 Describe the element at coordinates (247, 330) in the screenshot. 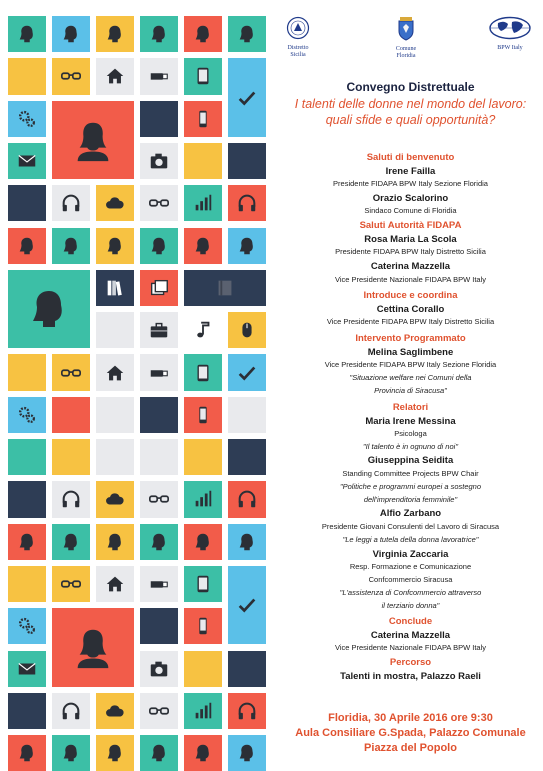

I see `mouse-icon` at that location.